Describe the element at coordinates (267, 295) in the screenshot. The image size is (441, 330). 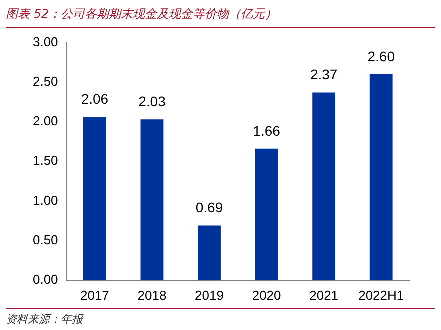
I see `x-tick-label: 2020` at that location.